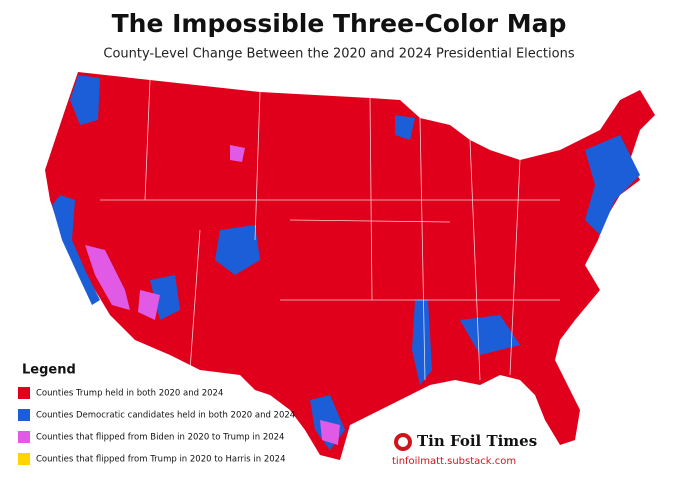 This screenshot has height=491, width=679. I want to click on legend-title: Legend, so click(49, 370).